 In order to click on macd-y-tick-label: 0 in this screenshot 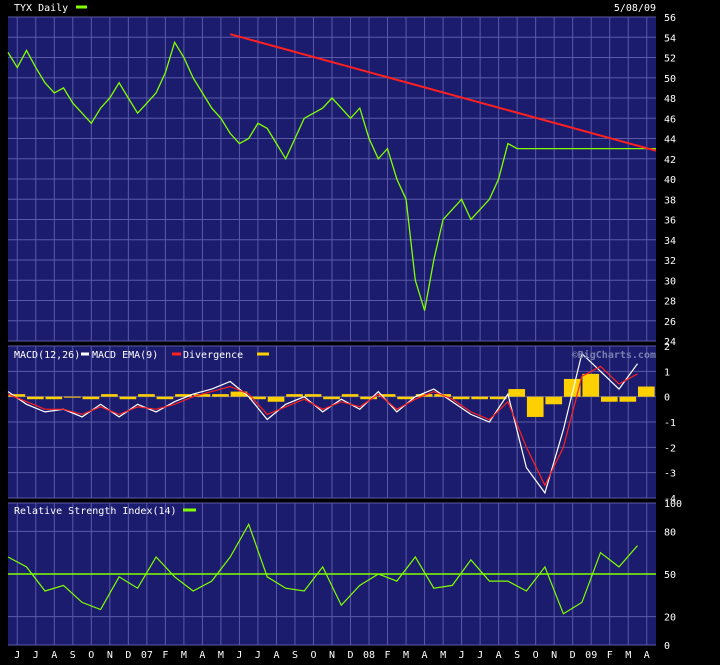, I will do `click(667, 398)`.